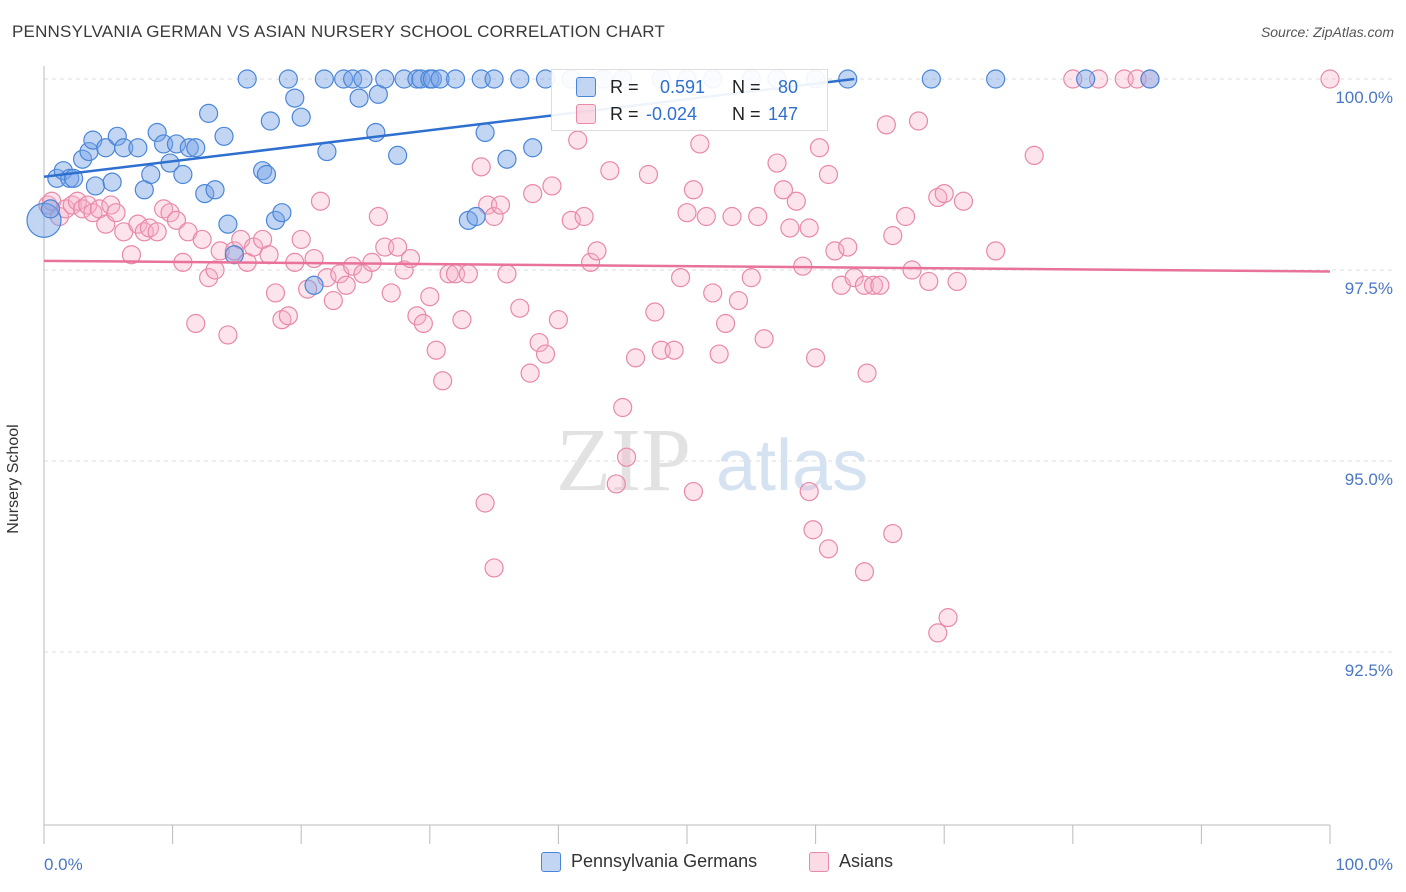  Describe the element at coordinates (1369, 670) in the screenshot. I see `y-tick-label: 92.5%` at that location.